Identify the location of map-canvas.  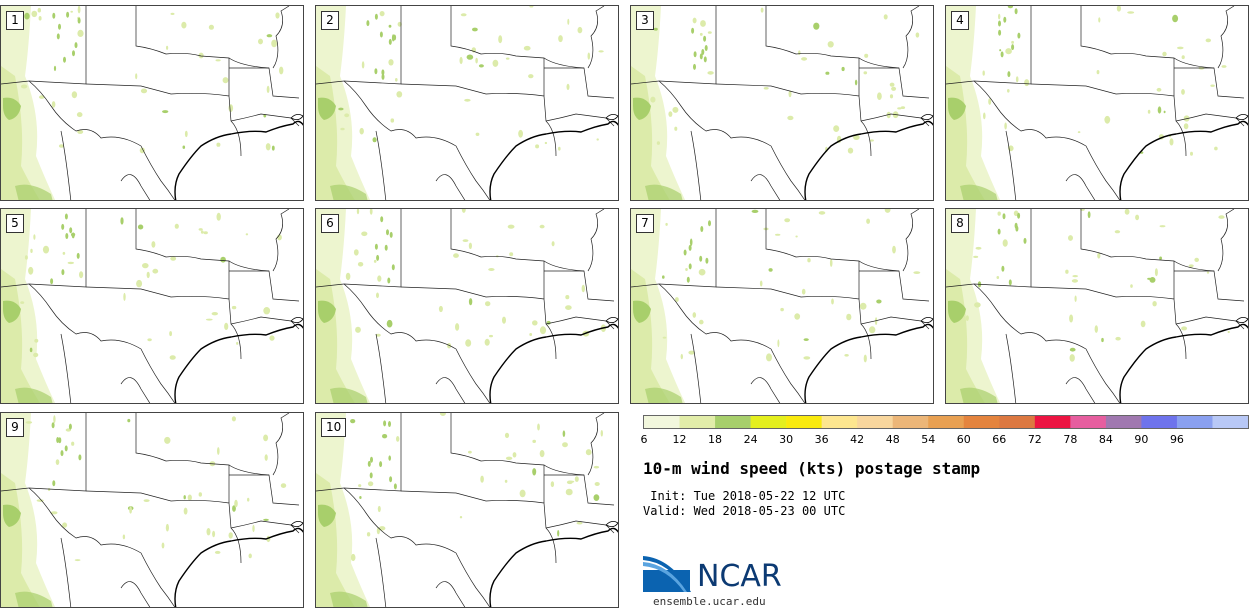
(467, 510).